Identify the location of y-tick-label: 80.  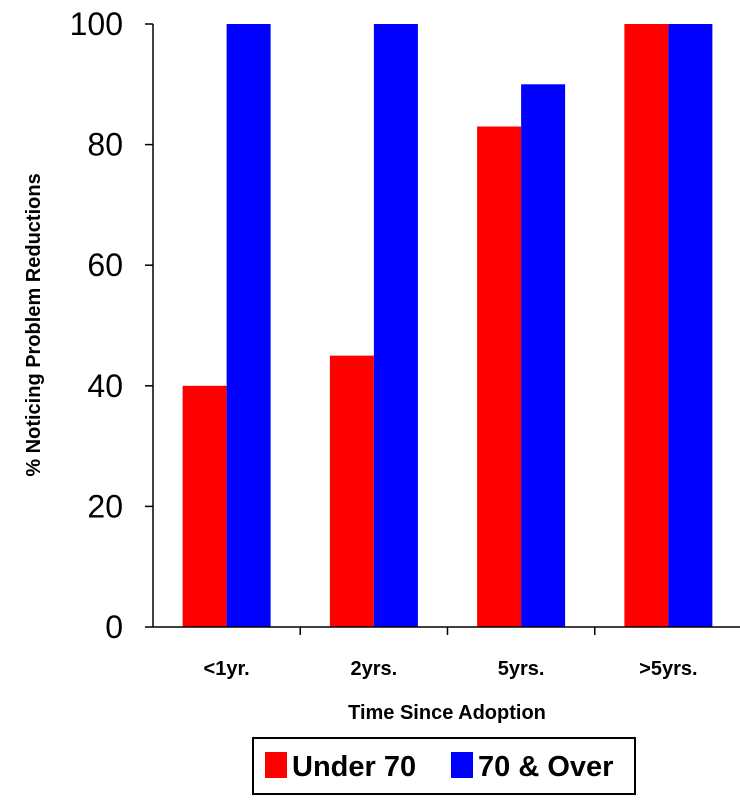
(105, 145).